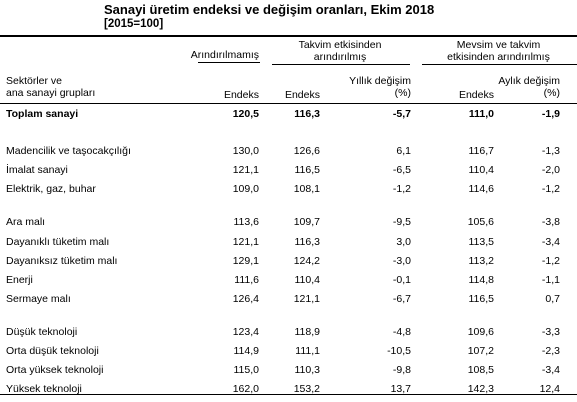 The image size is (577, 402). I want to click on table-cell-v4: 114,8, so click(481, 280).